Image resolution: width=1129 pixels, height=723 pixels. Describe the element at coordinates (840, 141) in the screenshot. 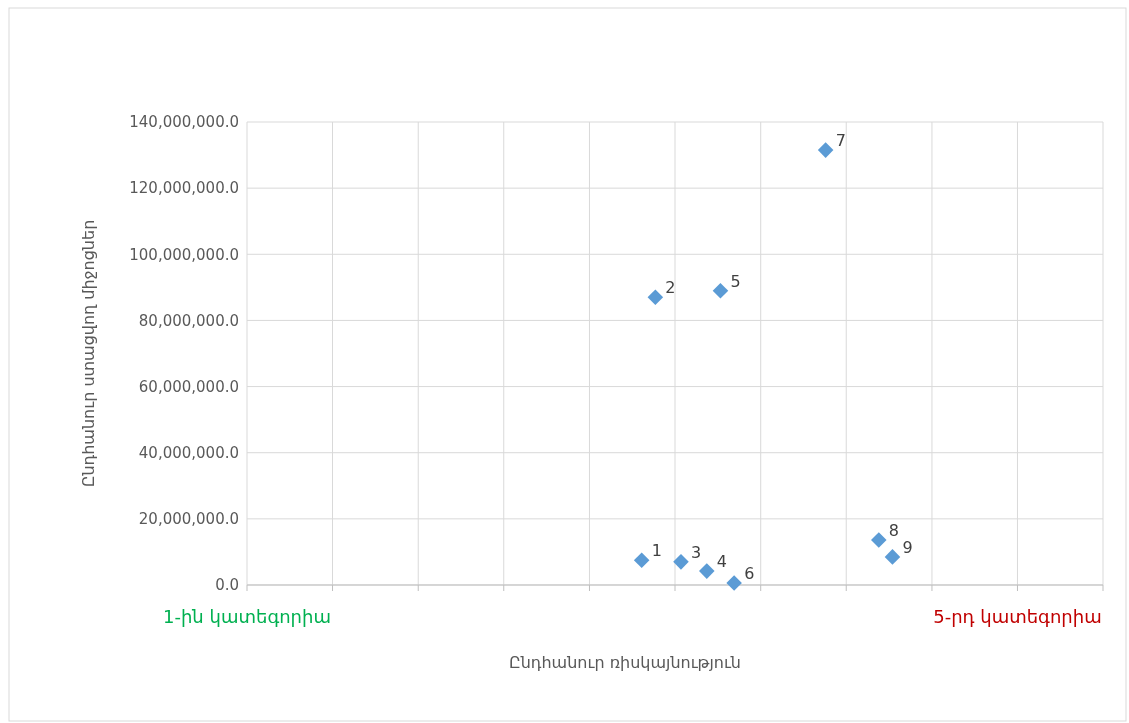

I see `annotation: 7` at that location.